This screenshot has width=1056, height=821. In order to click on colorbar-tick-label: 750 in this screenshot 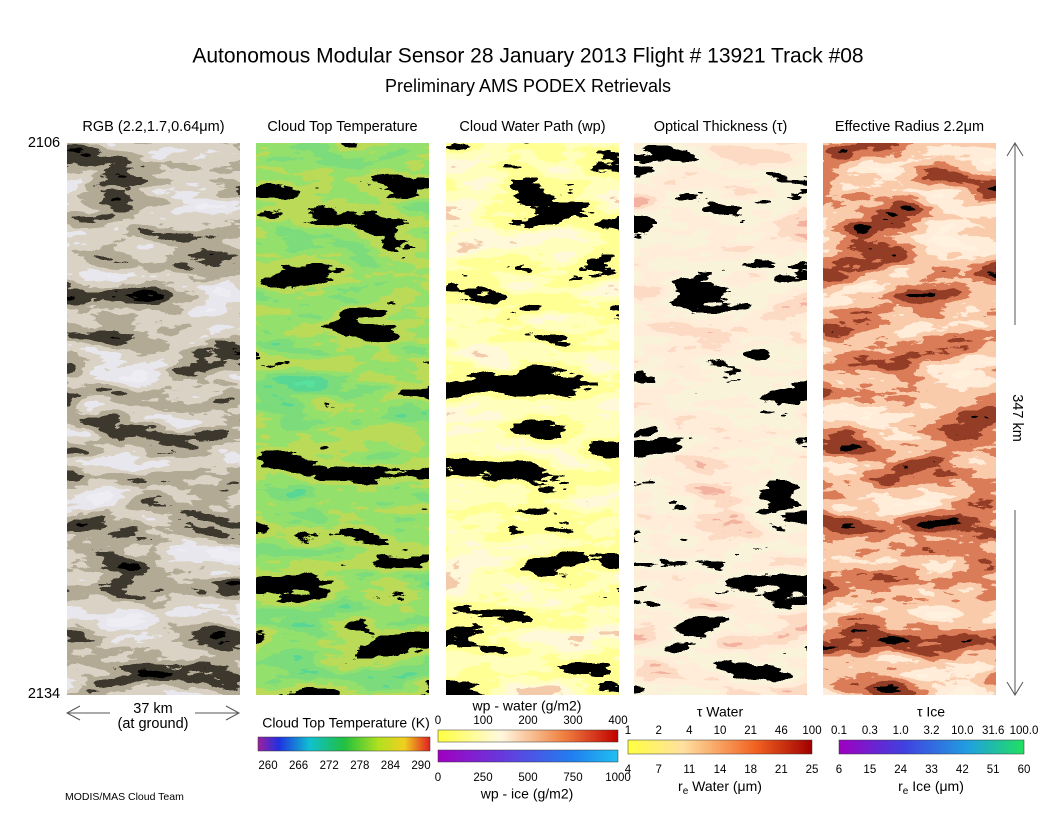, I will do `click(572, 778)`.